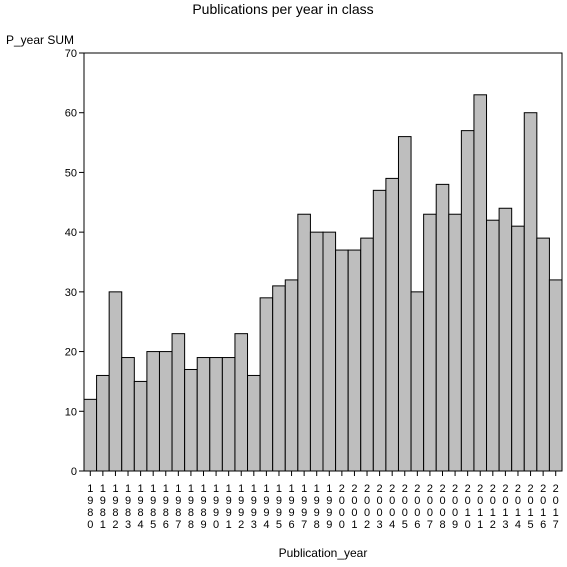  Describe the element at coordinates (71, 353) in the screenshot. I see `y-tick-label: 20` at that location.